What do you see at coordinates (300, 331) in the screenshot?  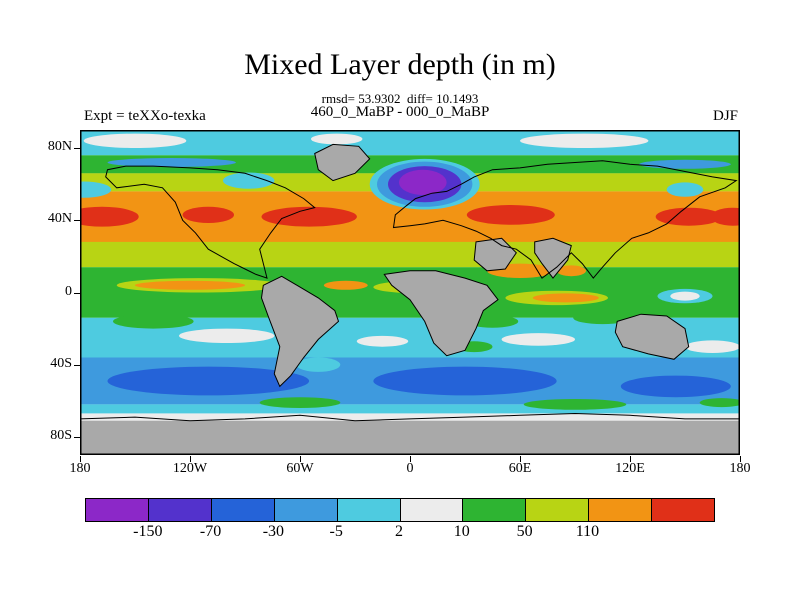 I see `land-mask-south-america` at bounding box center [300, 331].